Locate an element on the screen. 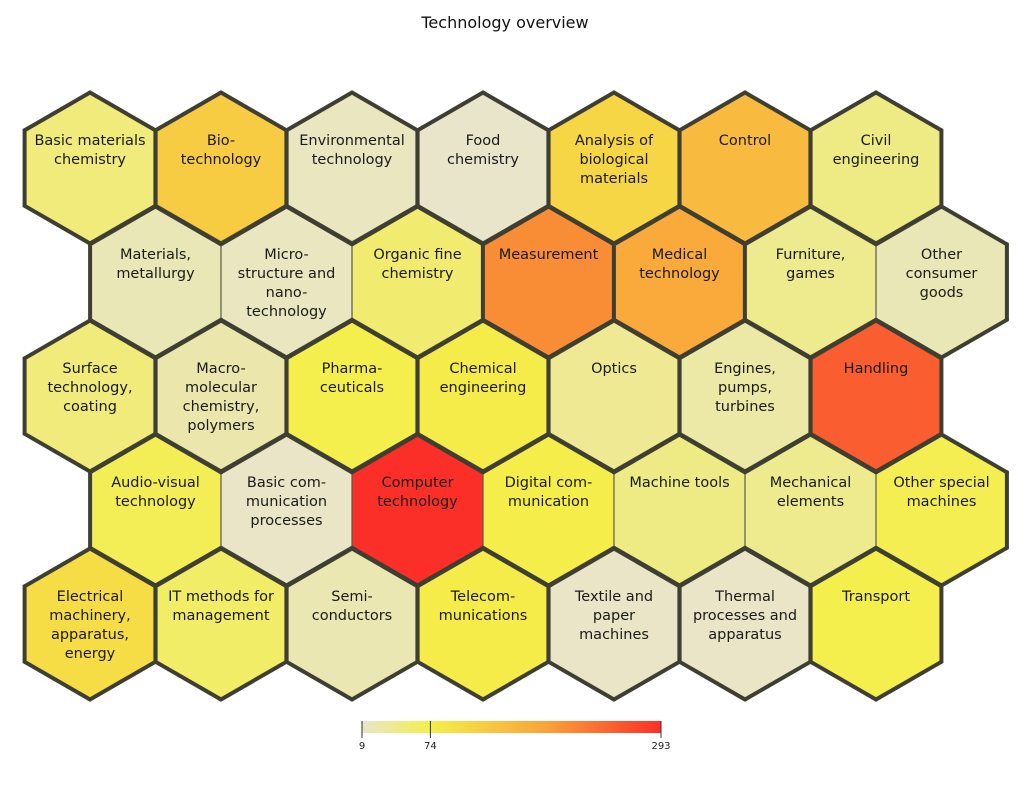 Image resolution: width=1024 pixels, height=800 pixels. hex-label-computer-technology: Computer technology is located at coordinates (417, 492).